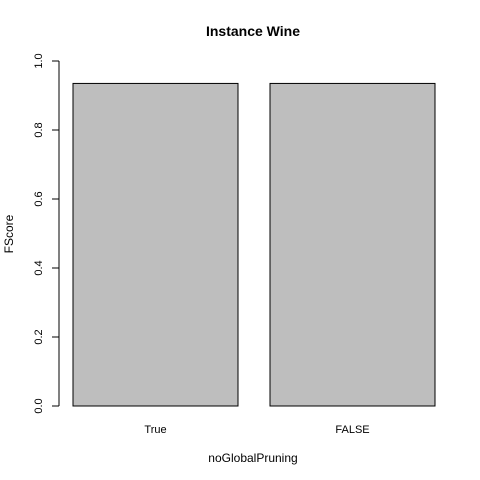 The image size is (480, 480). I want to click on y-tick-label: 0.2, so click(39, 336).